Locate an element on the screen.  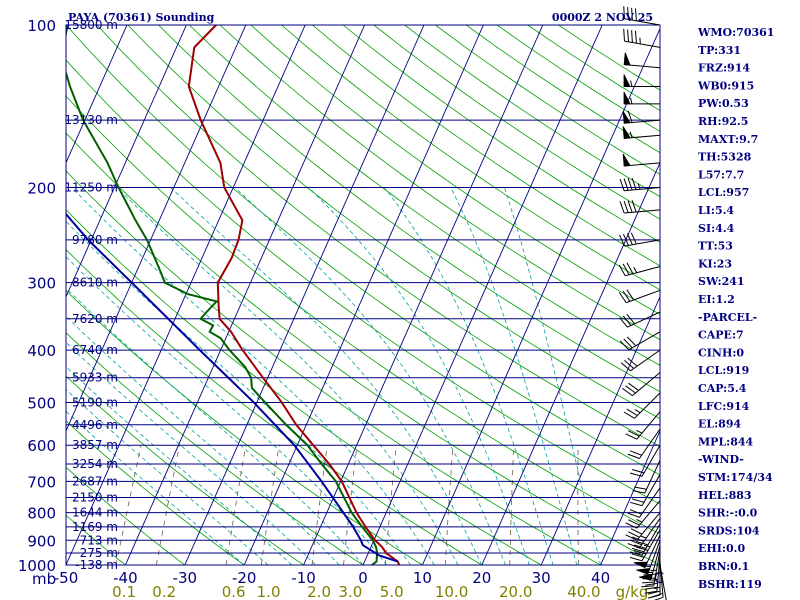
index-line: KI:23 is located at coordinates (715, 263).